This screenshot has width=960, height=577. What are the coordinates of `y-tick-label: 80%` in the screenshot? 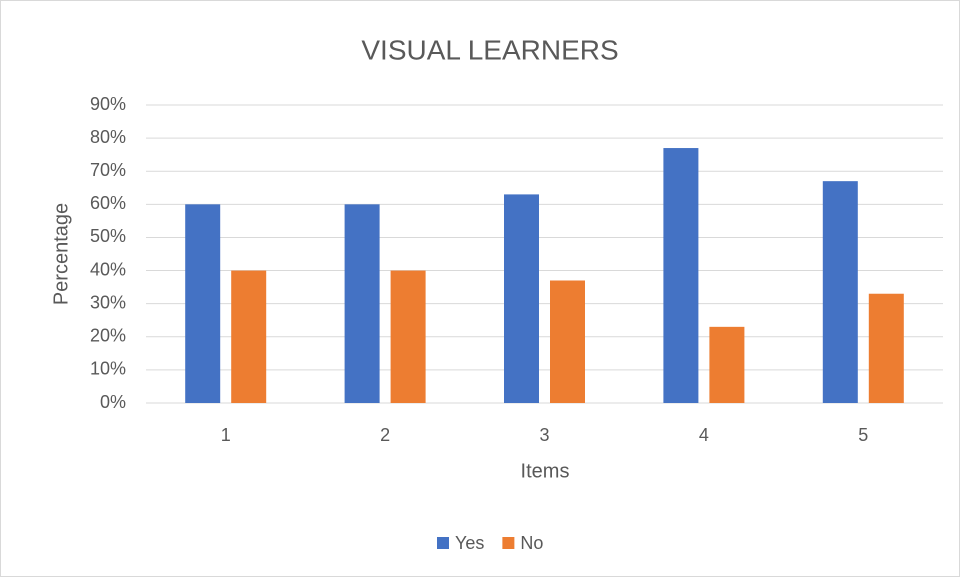 It's located at (108, 137).